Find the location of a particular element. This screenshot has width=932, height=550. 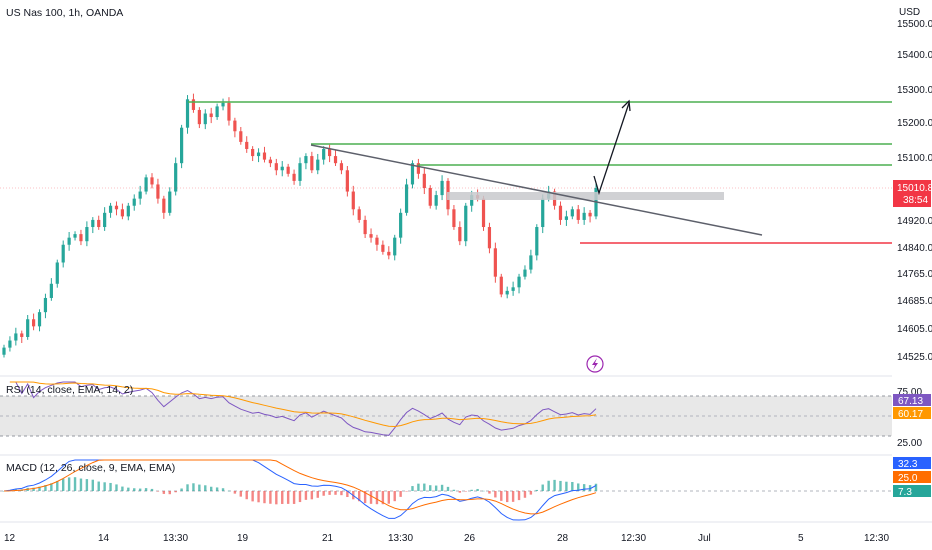

price-tick: 15400.0 is located at coordinates (914, 55).